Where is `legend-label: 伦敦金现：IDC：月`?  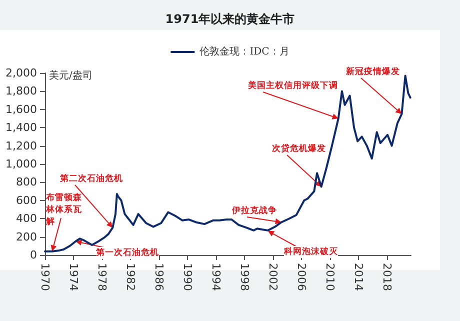 legend-label: 伦敦金现：IDC：月 is located at coordinates (245, 52).